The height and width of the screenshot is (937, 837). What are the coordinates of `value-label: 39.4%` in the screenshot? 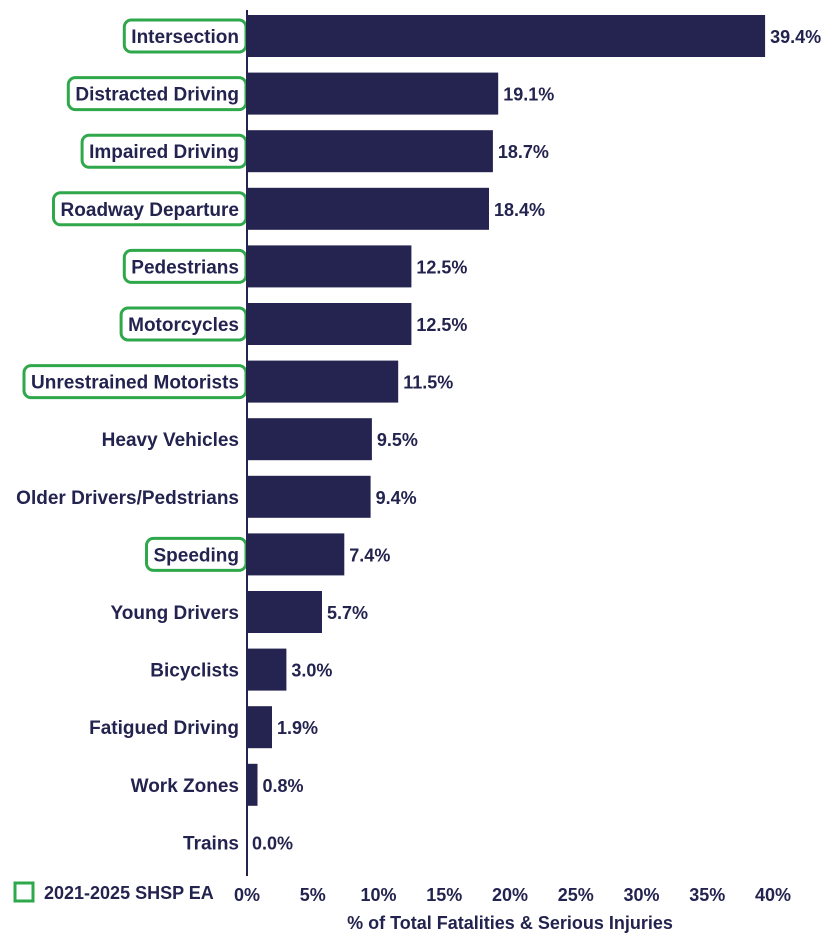 It's located at (795, 37).